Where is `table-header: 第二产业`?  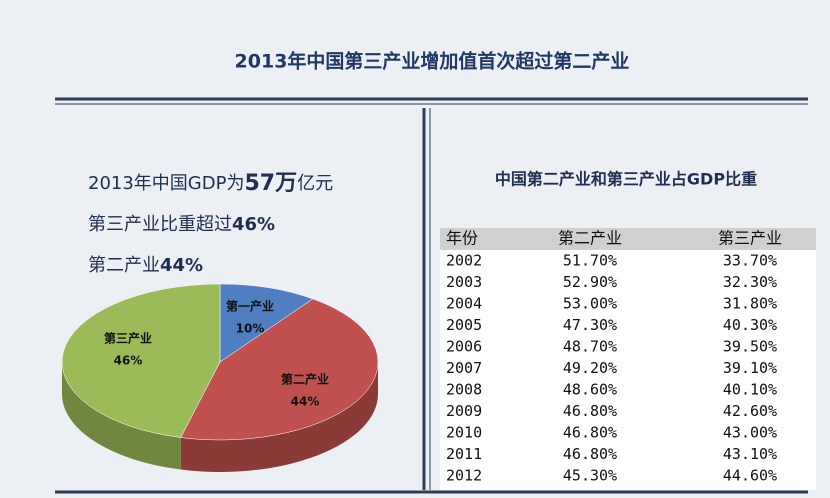 table-header: 第二产业 is located at coordinates (590, 238).